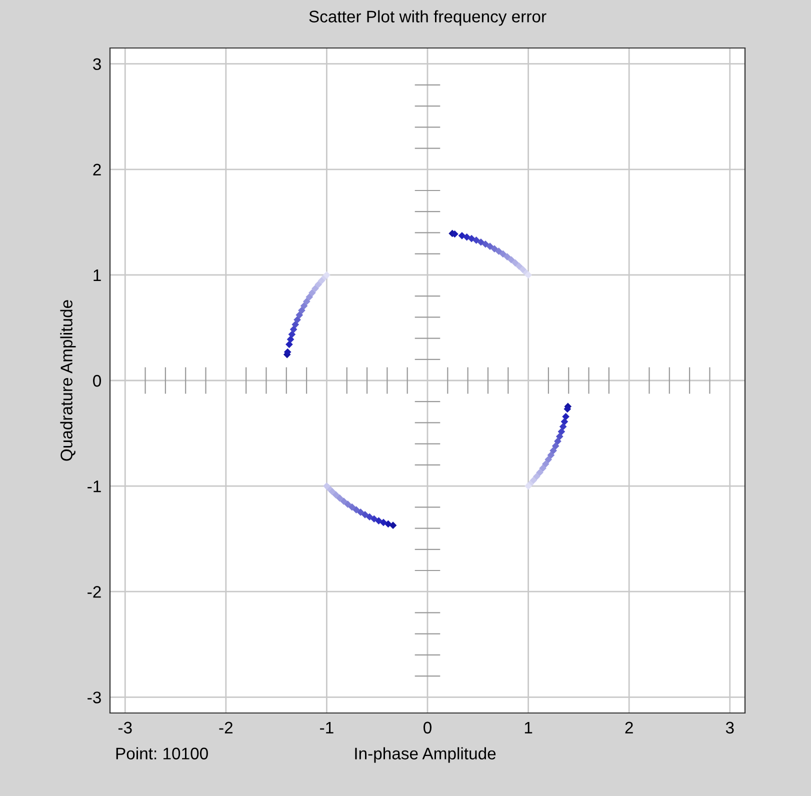  I want to click on y-tick-label: 0, so click(97, 380).